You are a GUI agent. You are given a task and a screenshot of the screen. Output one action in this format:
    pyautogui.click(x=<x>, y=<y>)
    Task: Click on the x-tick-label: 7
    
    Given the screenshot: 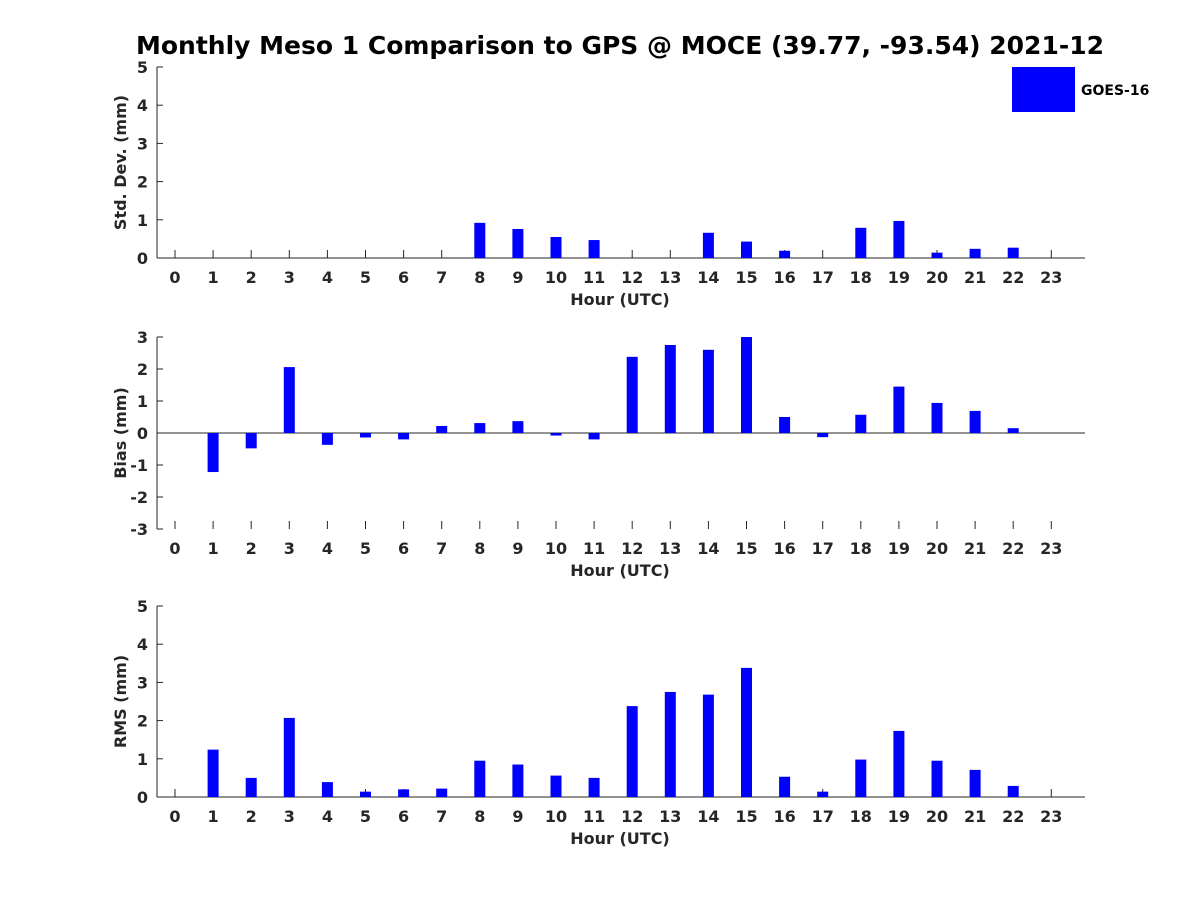 What is the action you would take?
    pyautogui.click(x=441, y=816)
    